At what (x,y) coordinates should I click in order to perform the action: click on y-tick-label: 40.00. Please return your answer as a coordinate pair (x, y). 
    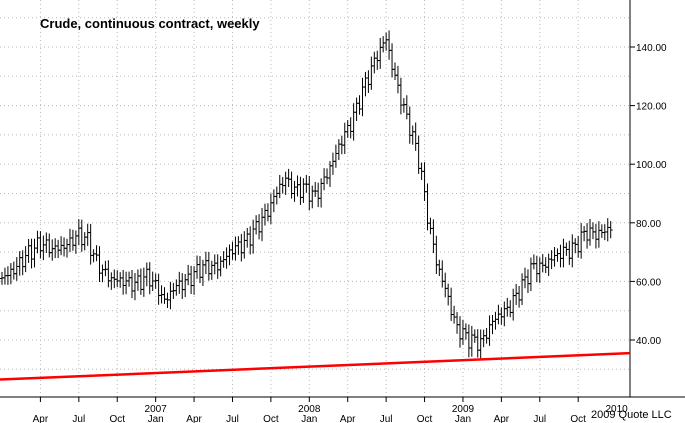
    Looking at the image, I should click on (648, 341).